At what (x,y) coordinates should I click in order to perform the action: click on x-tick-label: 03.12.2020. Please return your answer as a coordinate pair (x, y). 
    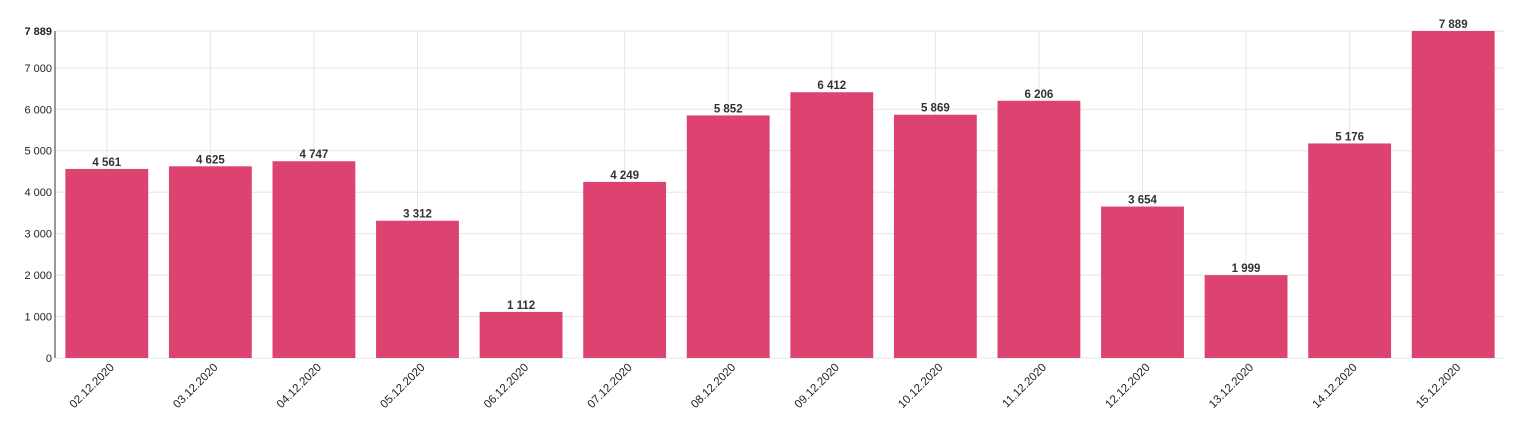
    Looking at the image, I should click on (195, 386).